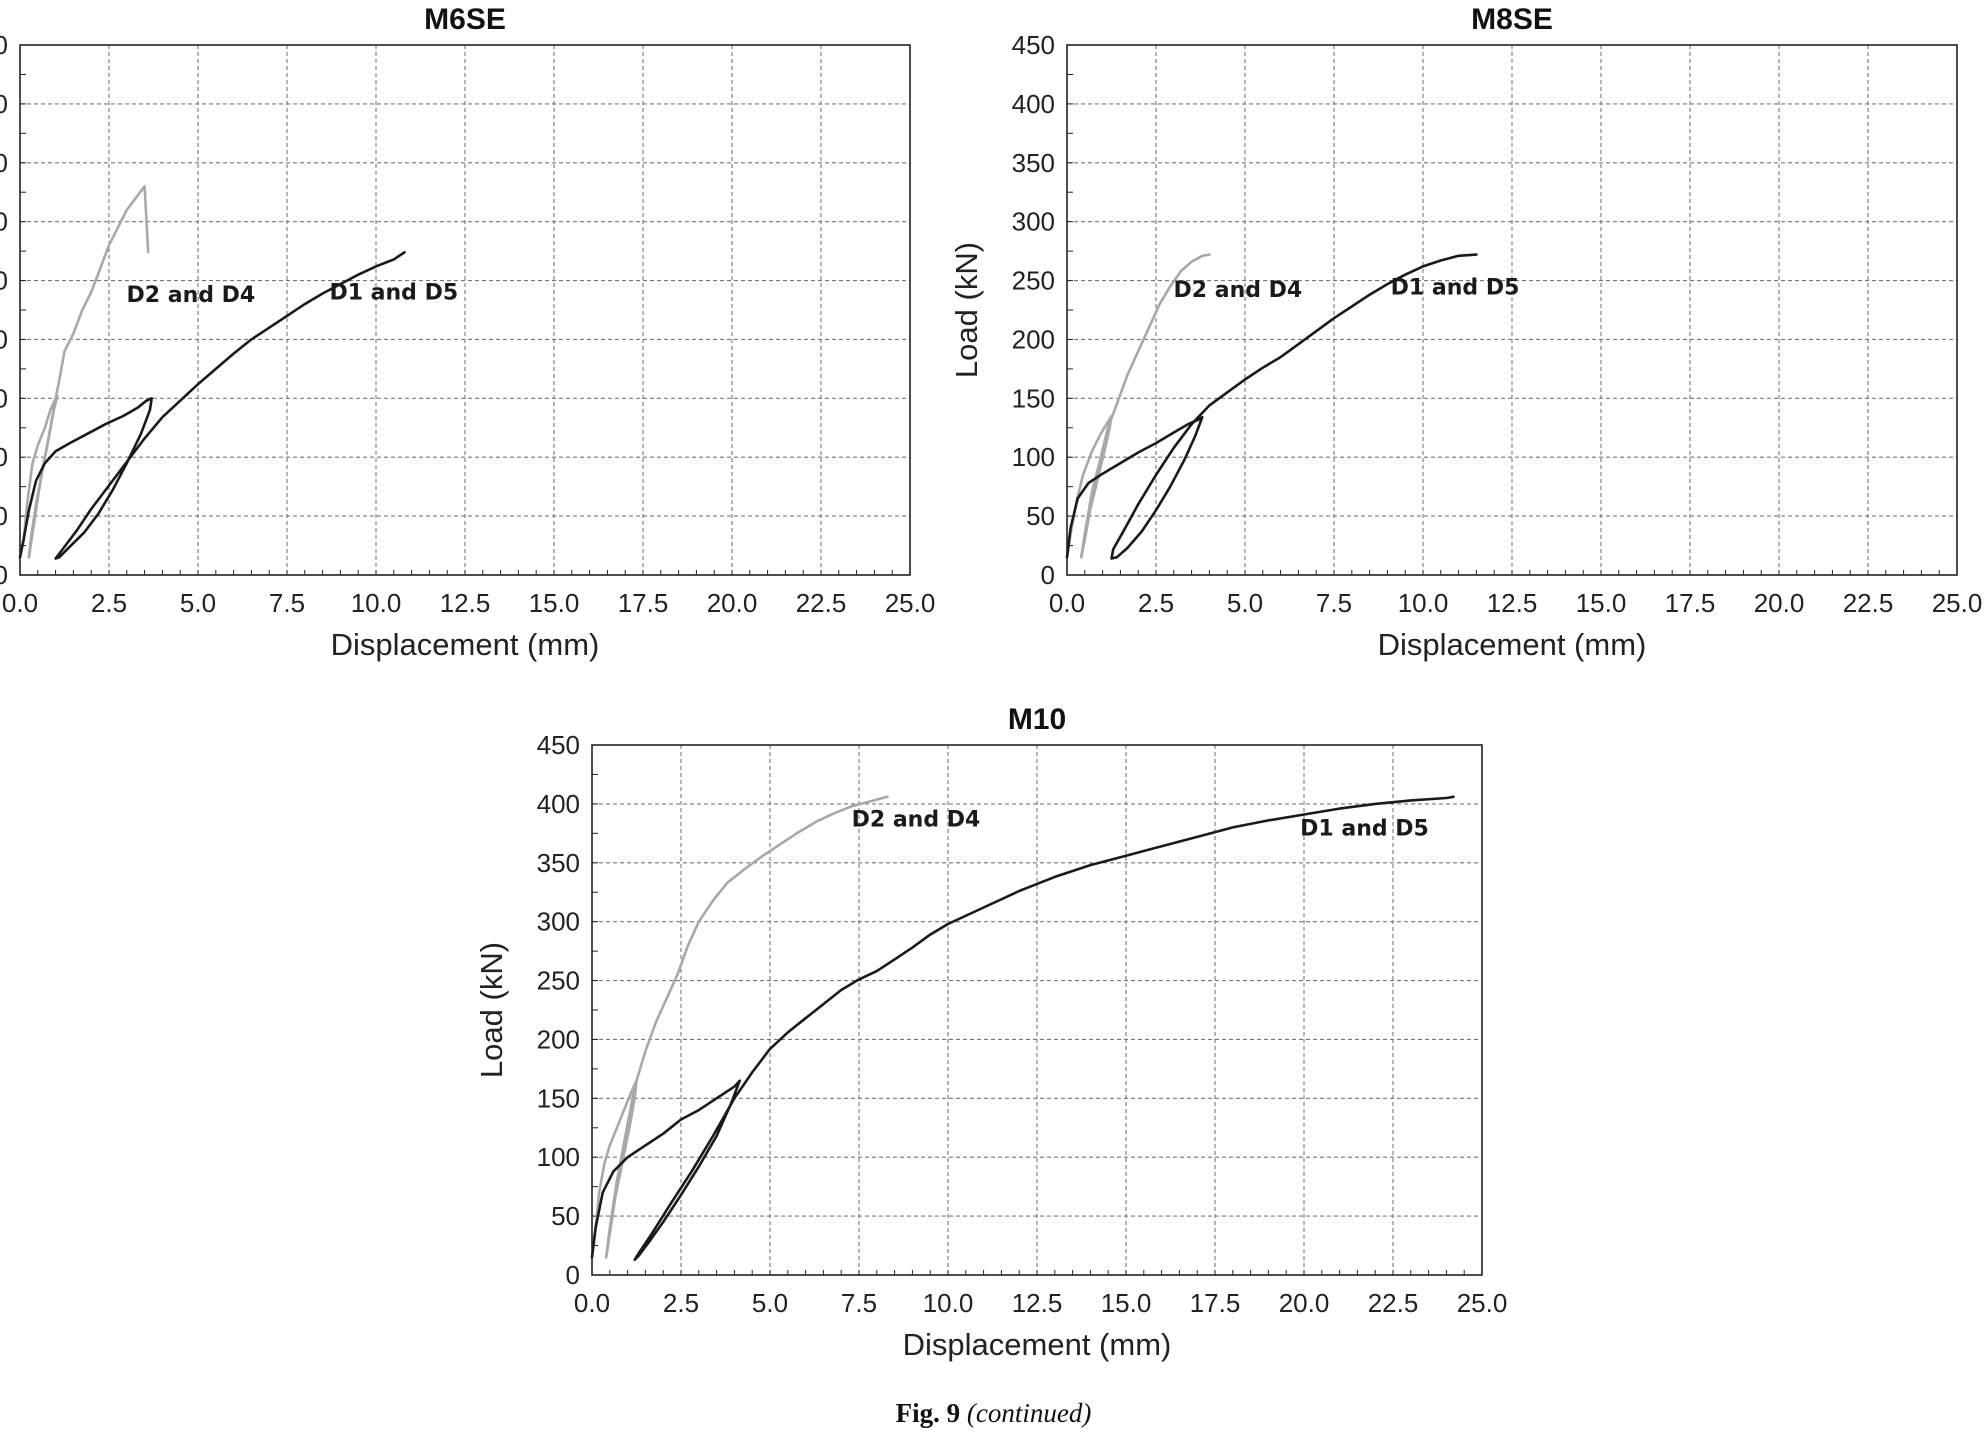 This screenshot has width=1987, height=1441. What do you see at coordinates (1029, 1413) in the screenshot?
I see `figure-caption-note: (continued)` at bounding box center [1029, 1413].